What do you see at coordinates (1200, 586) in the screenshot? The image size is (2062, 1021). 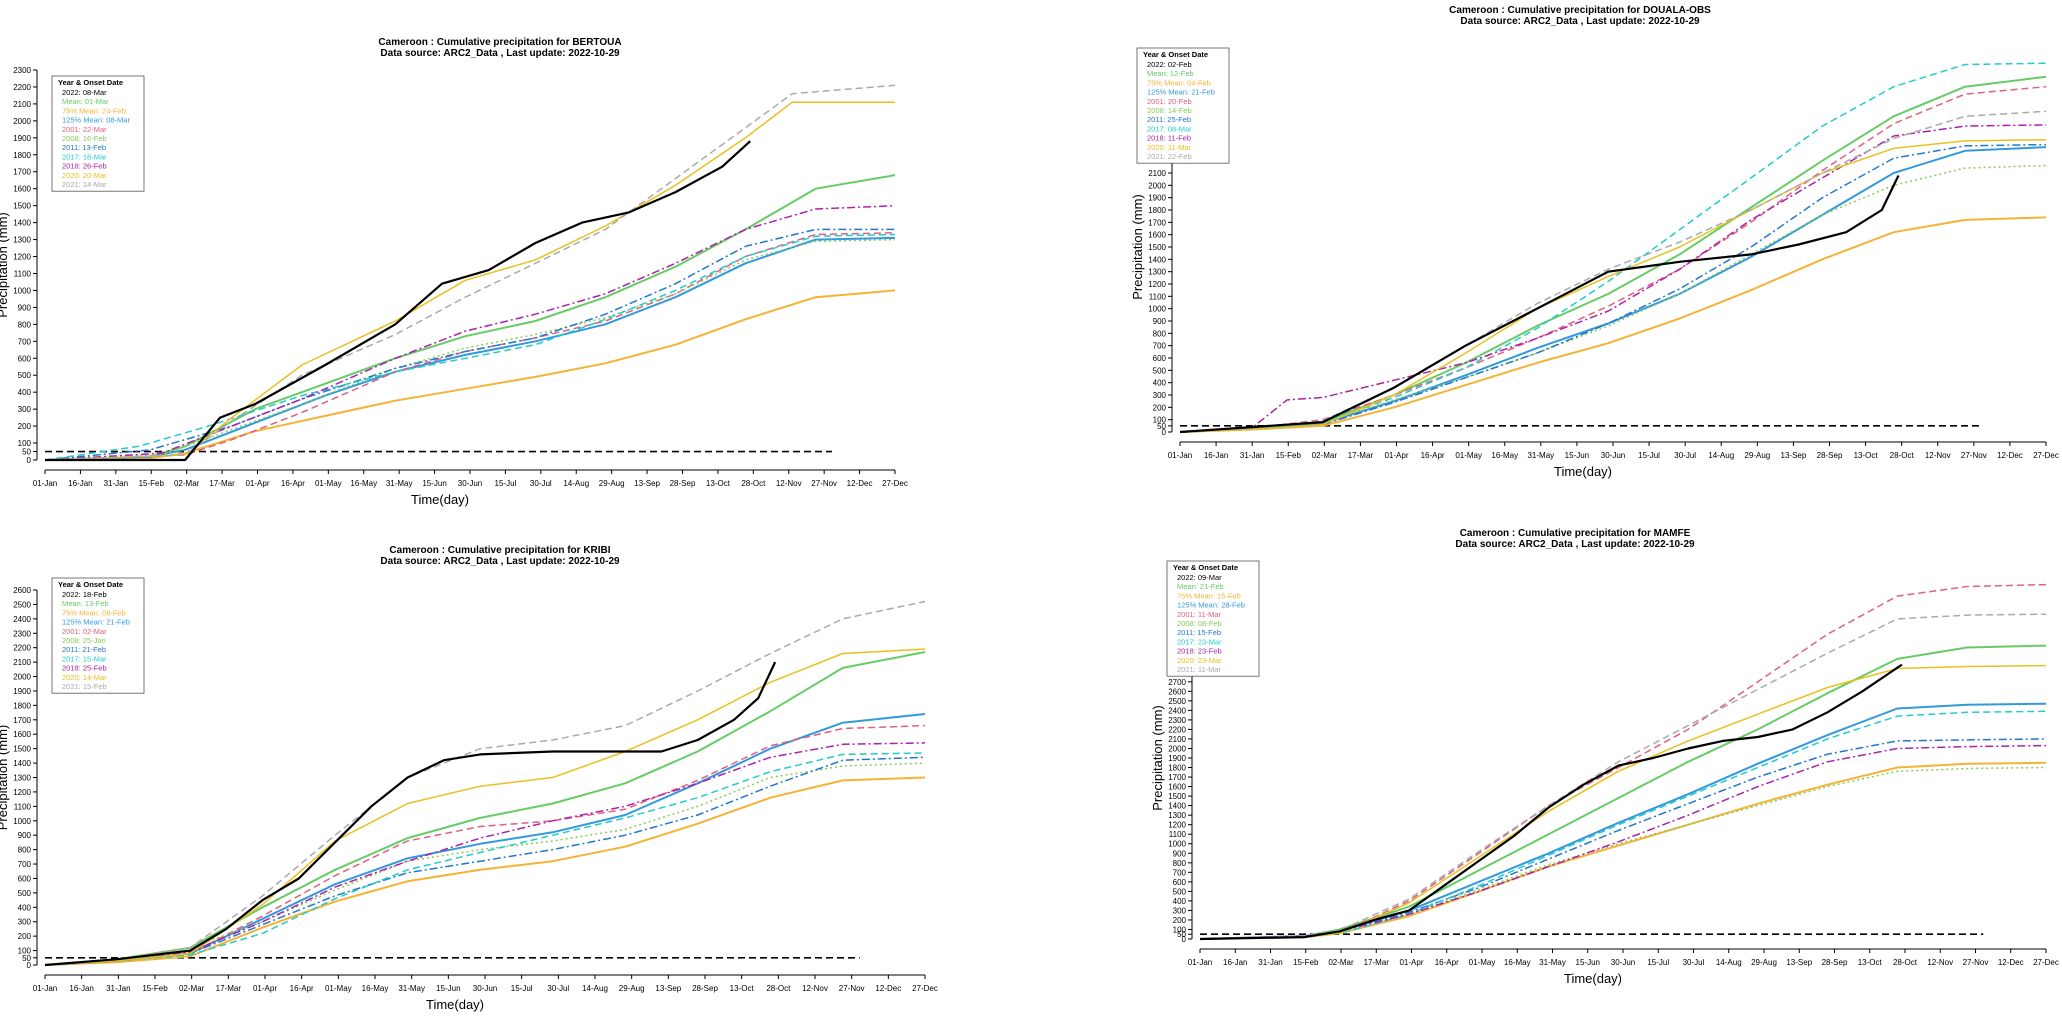 I see `legend-entry: Mean: 21-Feb` at bounding box center [1200, 586].